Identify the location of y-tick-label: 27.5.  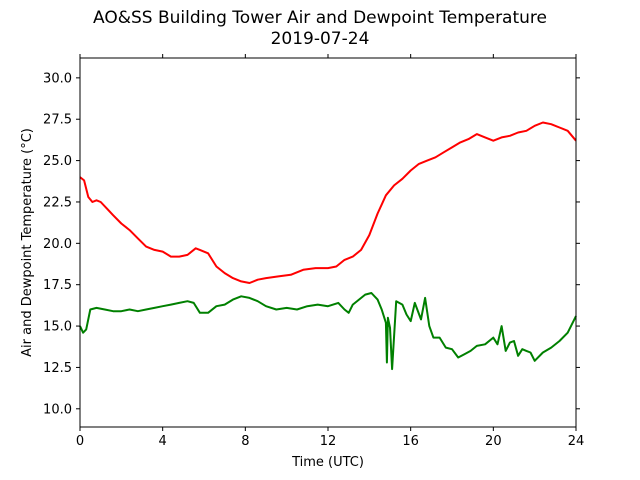
(57, 120).